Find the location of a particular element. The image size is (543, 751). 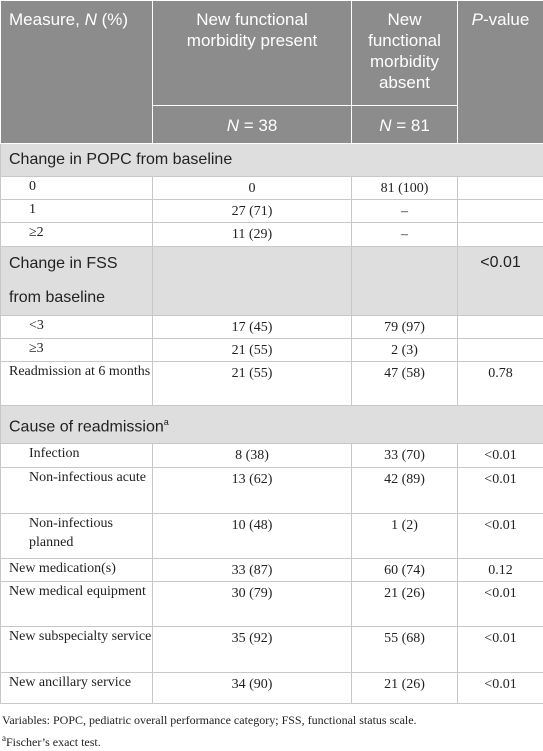

row-label: ≥3 is located at coordinates (36, 348).